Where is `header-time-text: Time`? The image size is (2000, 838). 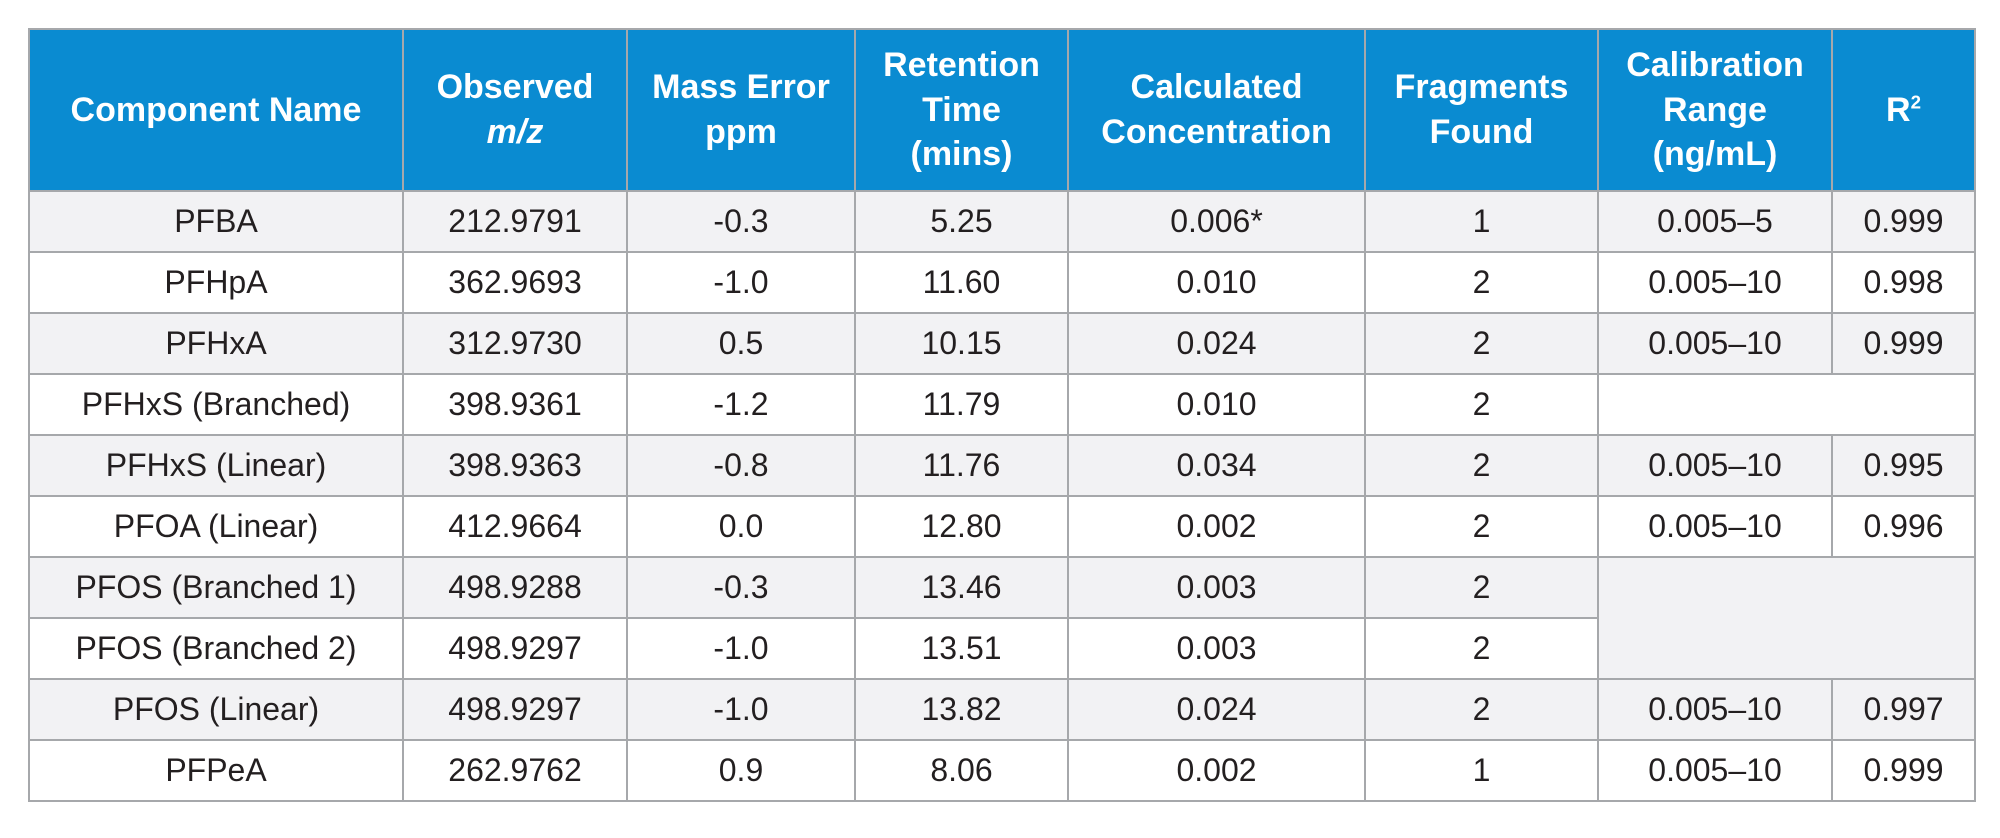 header-time-text: Time is located at coordinates (961, 109).